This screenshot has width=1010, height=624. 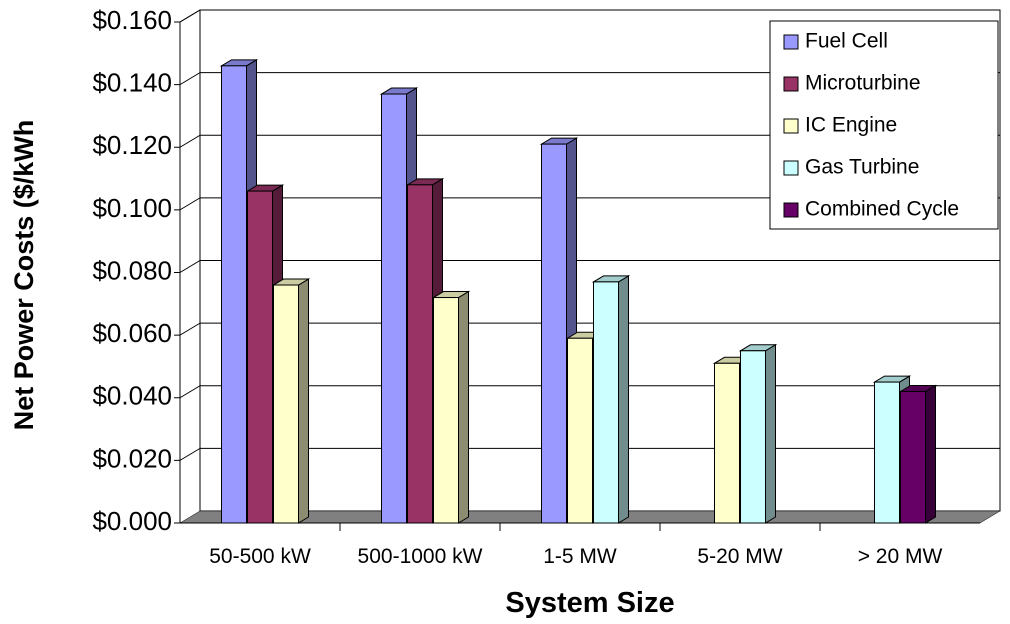 I want to click on legend-box, so click(x=884, y=125).